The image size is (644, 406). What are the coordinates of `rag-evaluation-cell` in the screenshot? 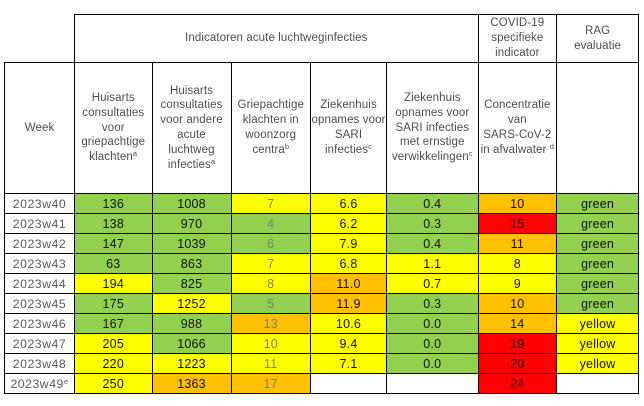 It's located at (598, 383).